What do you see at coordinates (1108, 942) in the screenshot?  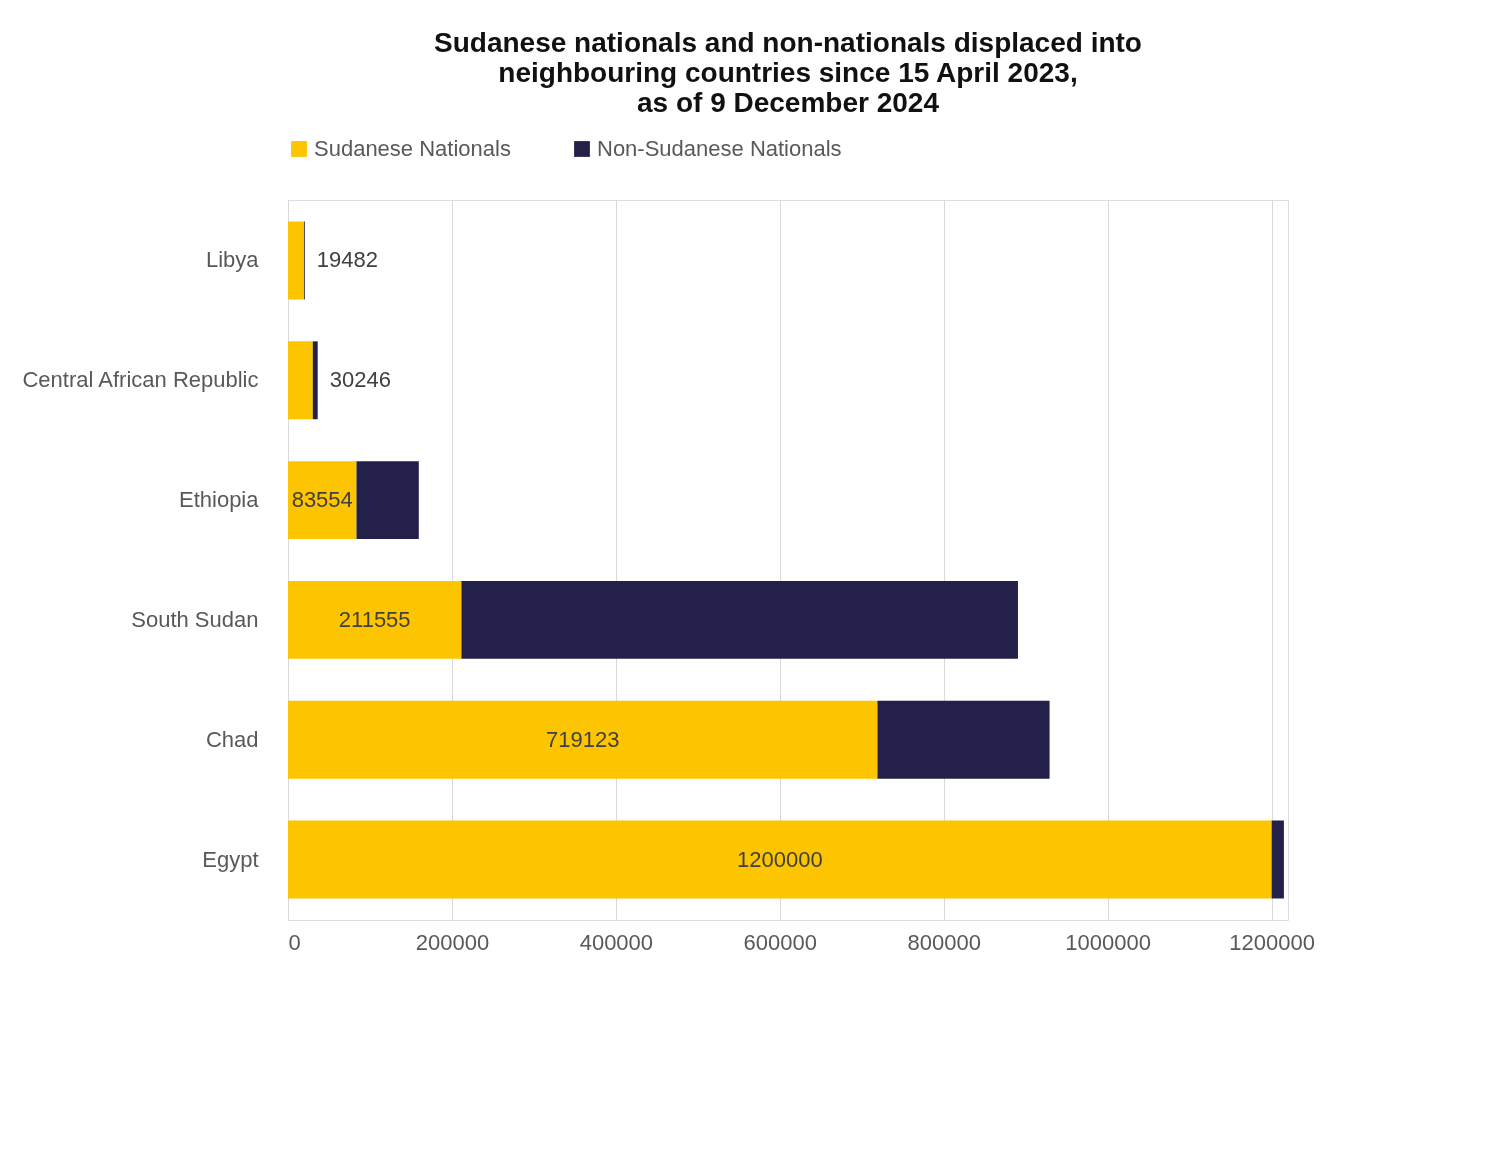 I see `x-tick-label: 1000000` at bounding box center [1108, 942].